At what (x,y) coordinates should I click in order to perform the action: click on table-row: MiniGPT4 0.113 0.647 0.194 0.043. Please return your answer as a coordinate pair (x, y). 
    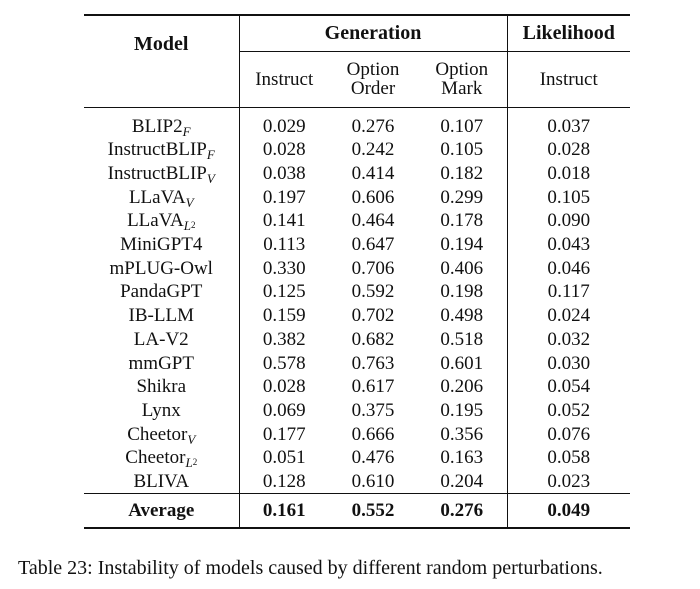
    Looking at the image, I should click on (357, 244).